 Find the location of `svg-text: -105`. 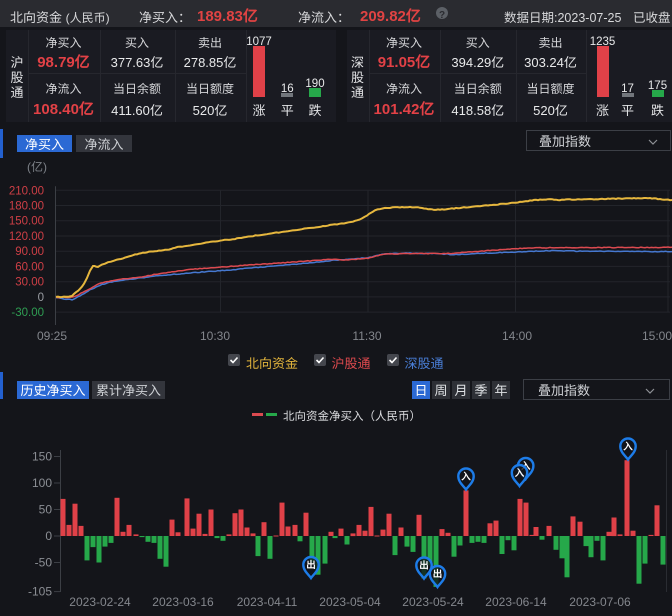

svg-text: -105 is located at coordinates (40, 591).